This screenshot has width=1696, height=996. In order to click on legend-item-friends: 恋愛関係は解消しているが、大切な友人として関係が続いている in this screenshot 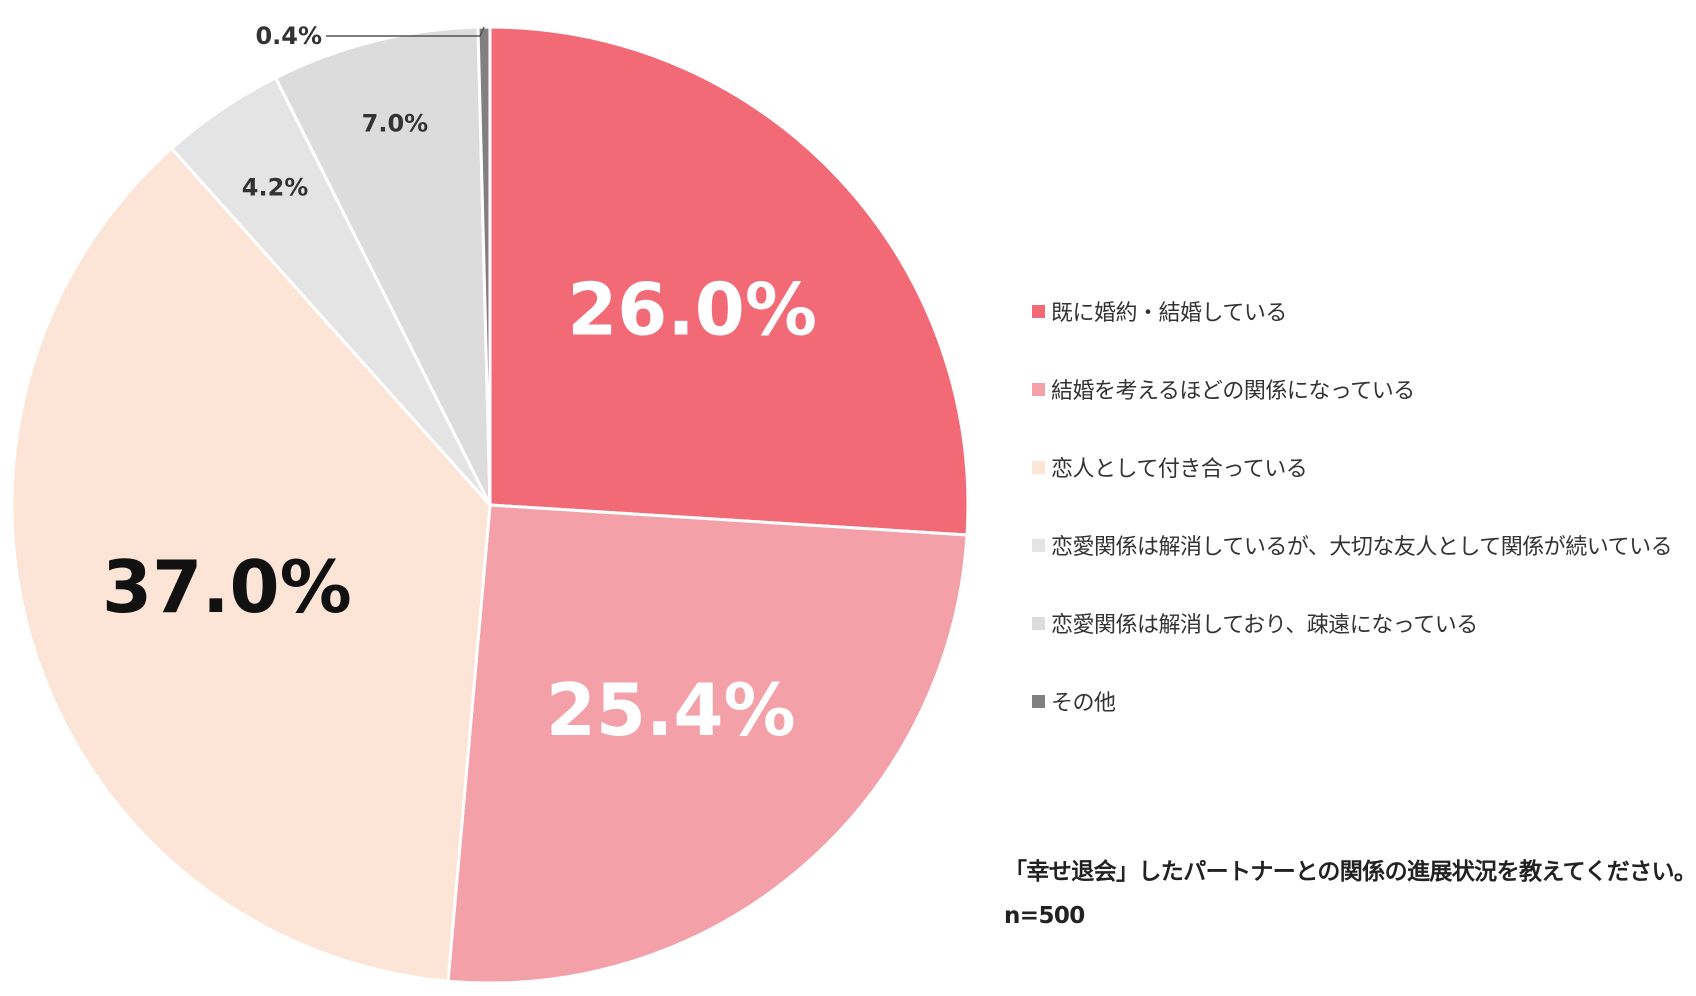, I will do `click(1352, 545)`.